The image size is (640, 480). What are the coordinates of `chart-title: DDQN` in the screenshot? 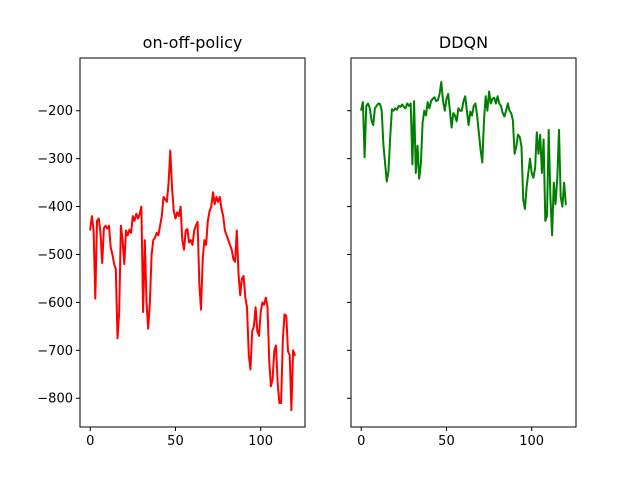 It's located at (463, 42).